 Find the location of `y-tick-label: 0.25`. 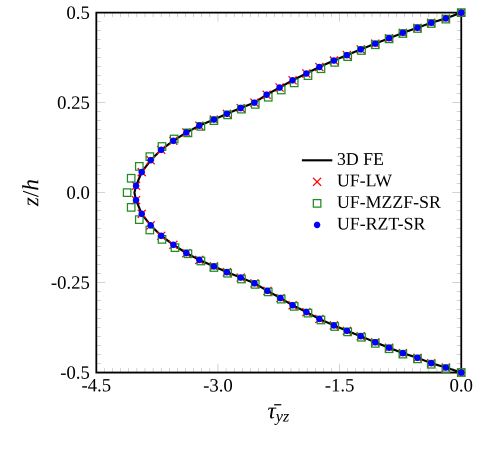

y-tick-label: 0.25 is located at coordinates (74, 102).